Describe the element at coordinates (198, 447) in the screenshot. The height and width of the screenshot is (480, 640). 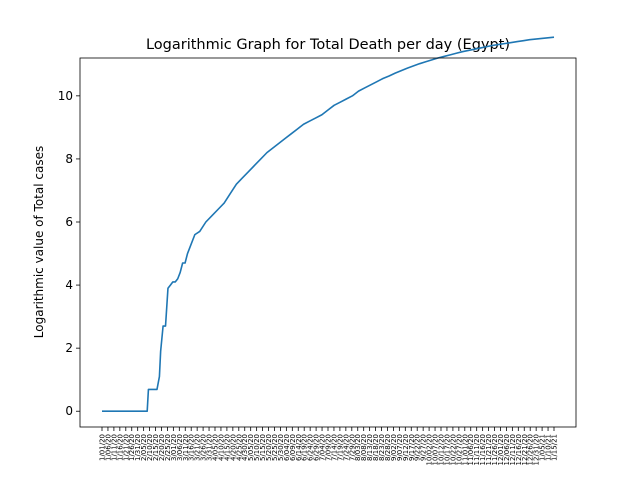
I see `x-tick-label: 3/21/20` at that location.